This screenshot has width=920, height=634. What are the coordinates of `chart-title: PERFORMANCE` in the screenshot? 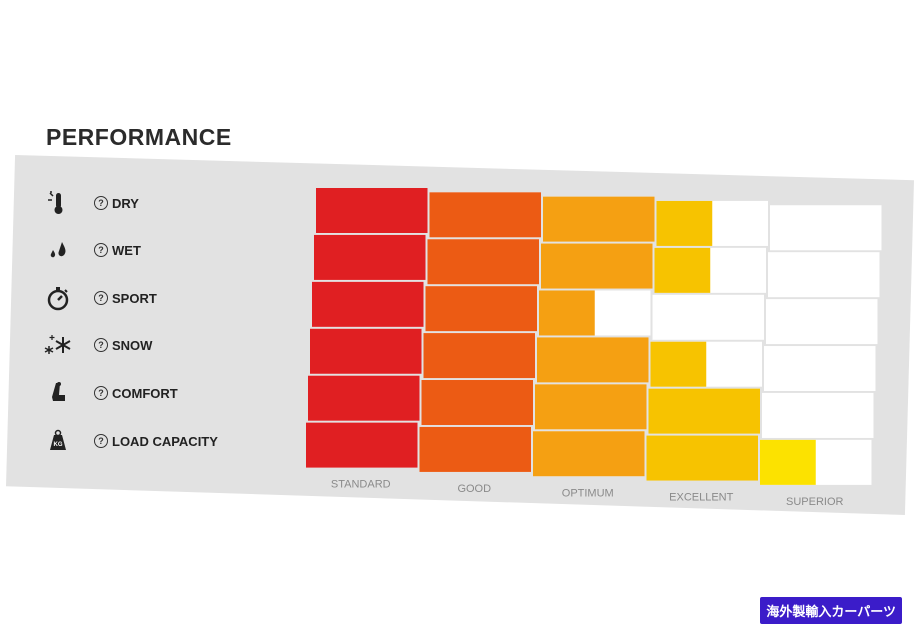 It's located at (139, 137).